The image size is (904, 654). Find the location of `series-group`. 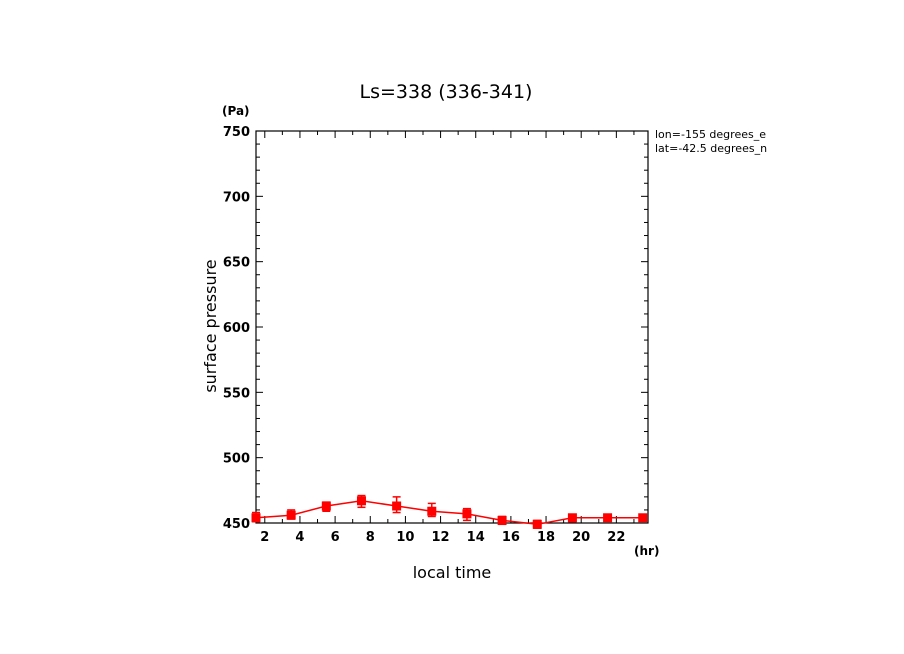

series-group is located at coordinates (449, 511).